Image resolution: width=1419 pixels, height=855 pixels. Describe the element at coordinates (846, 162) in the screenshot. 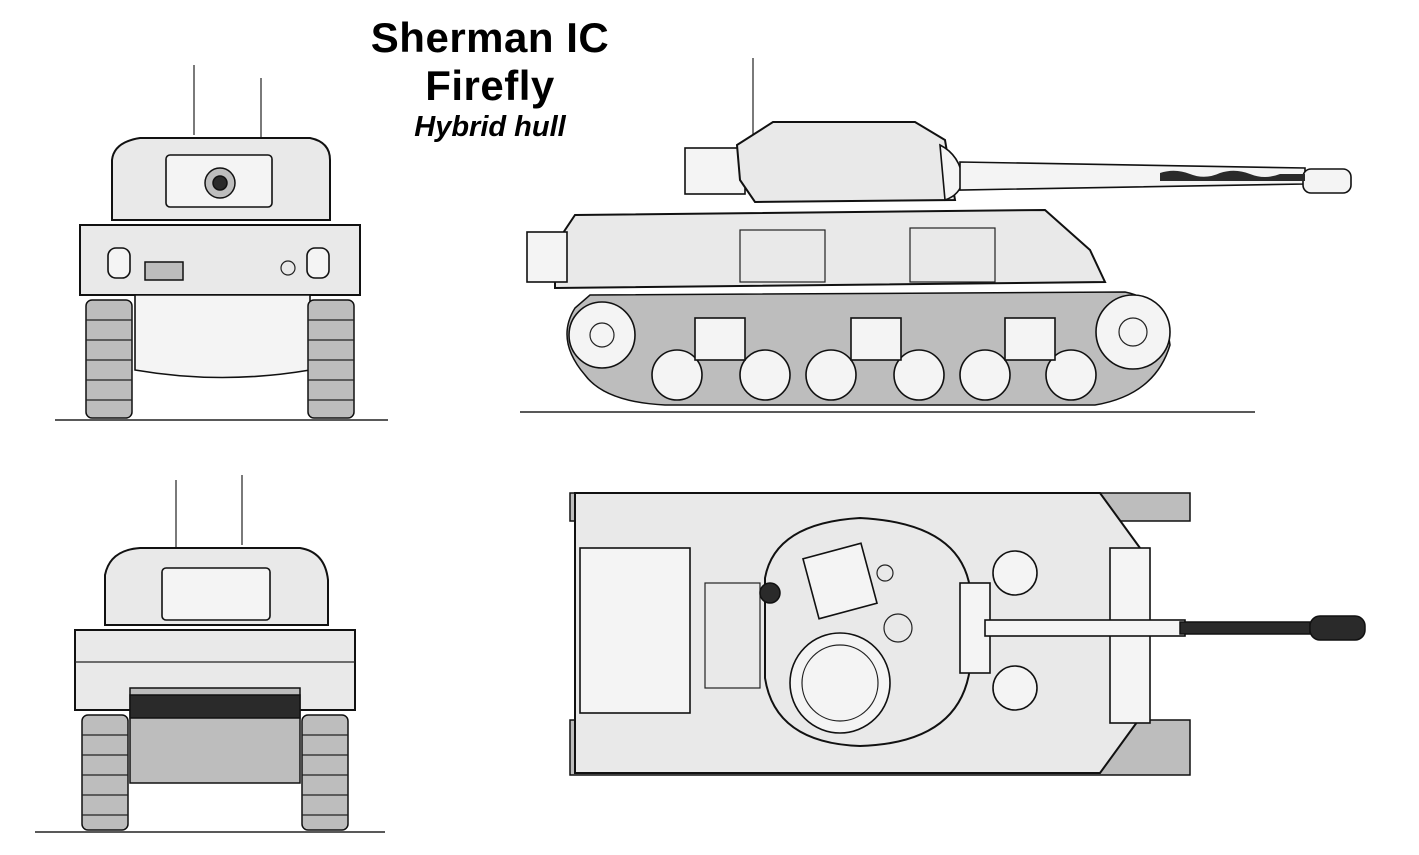

I see `turret-side` at that location.